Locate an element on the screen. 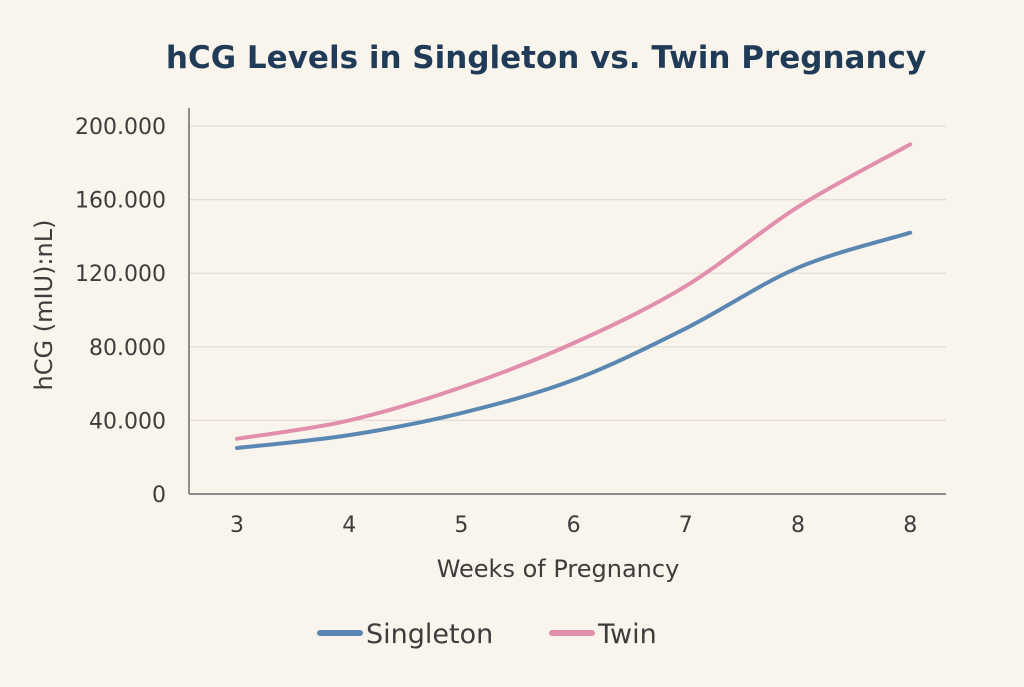 This screenshot has height=687, width=1024. x-tick-label: 7 is located at coordinates (686, 525).